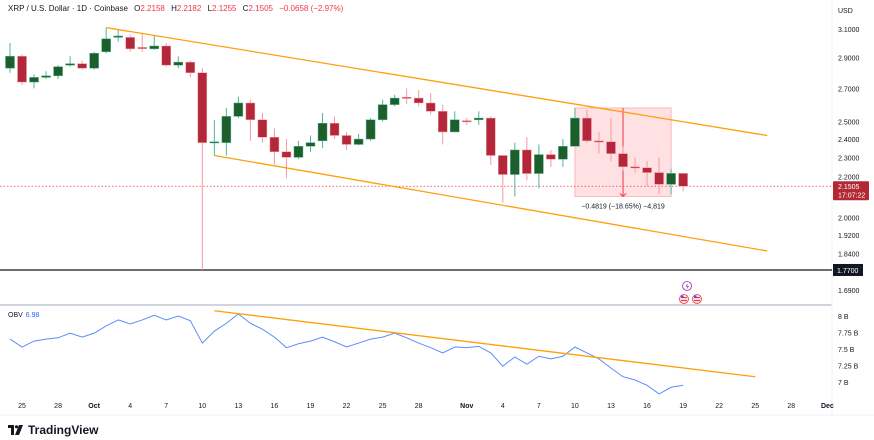  I want to click on level-badge-bg, so click(848, 269).